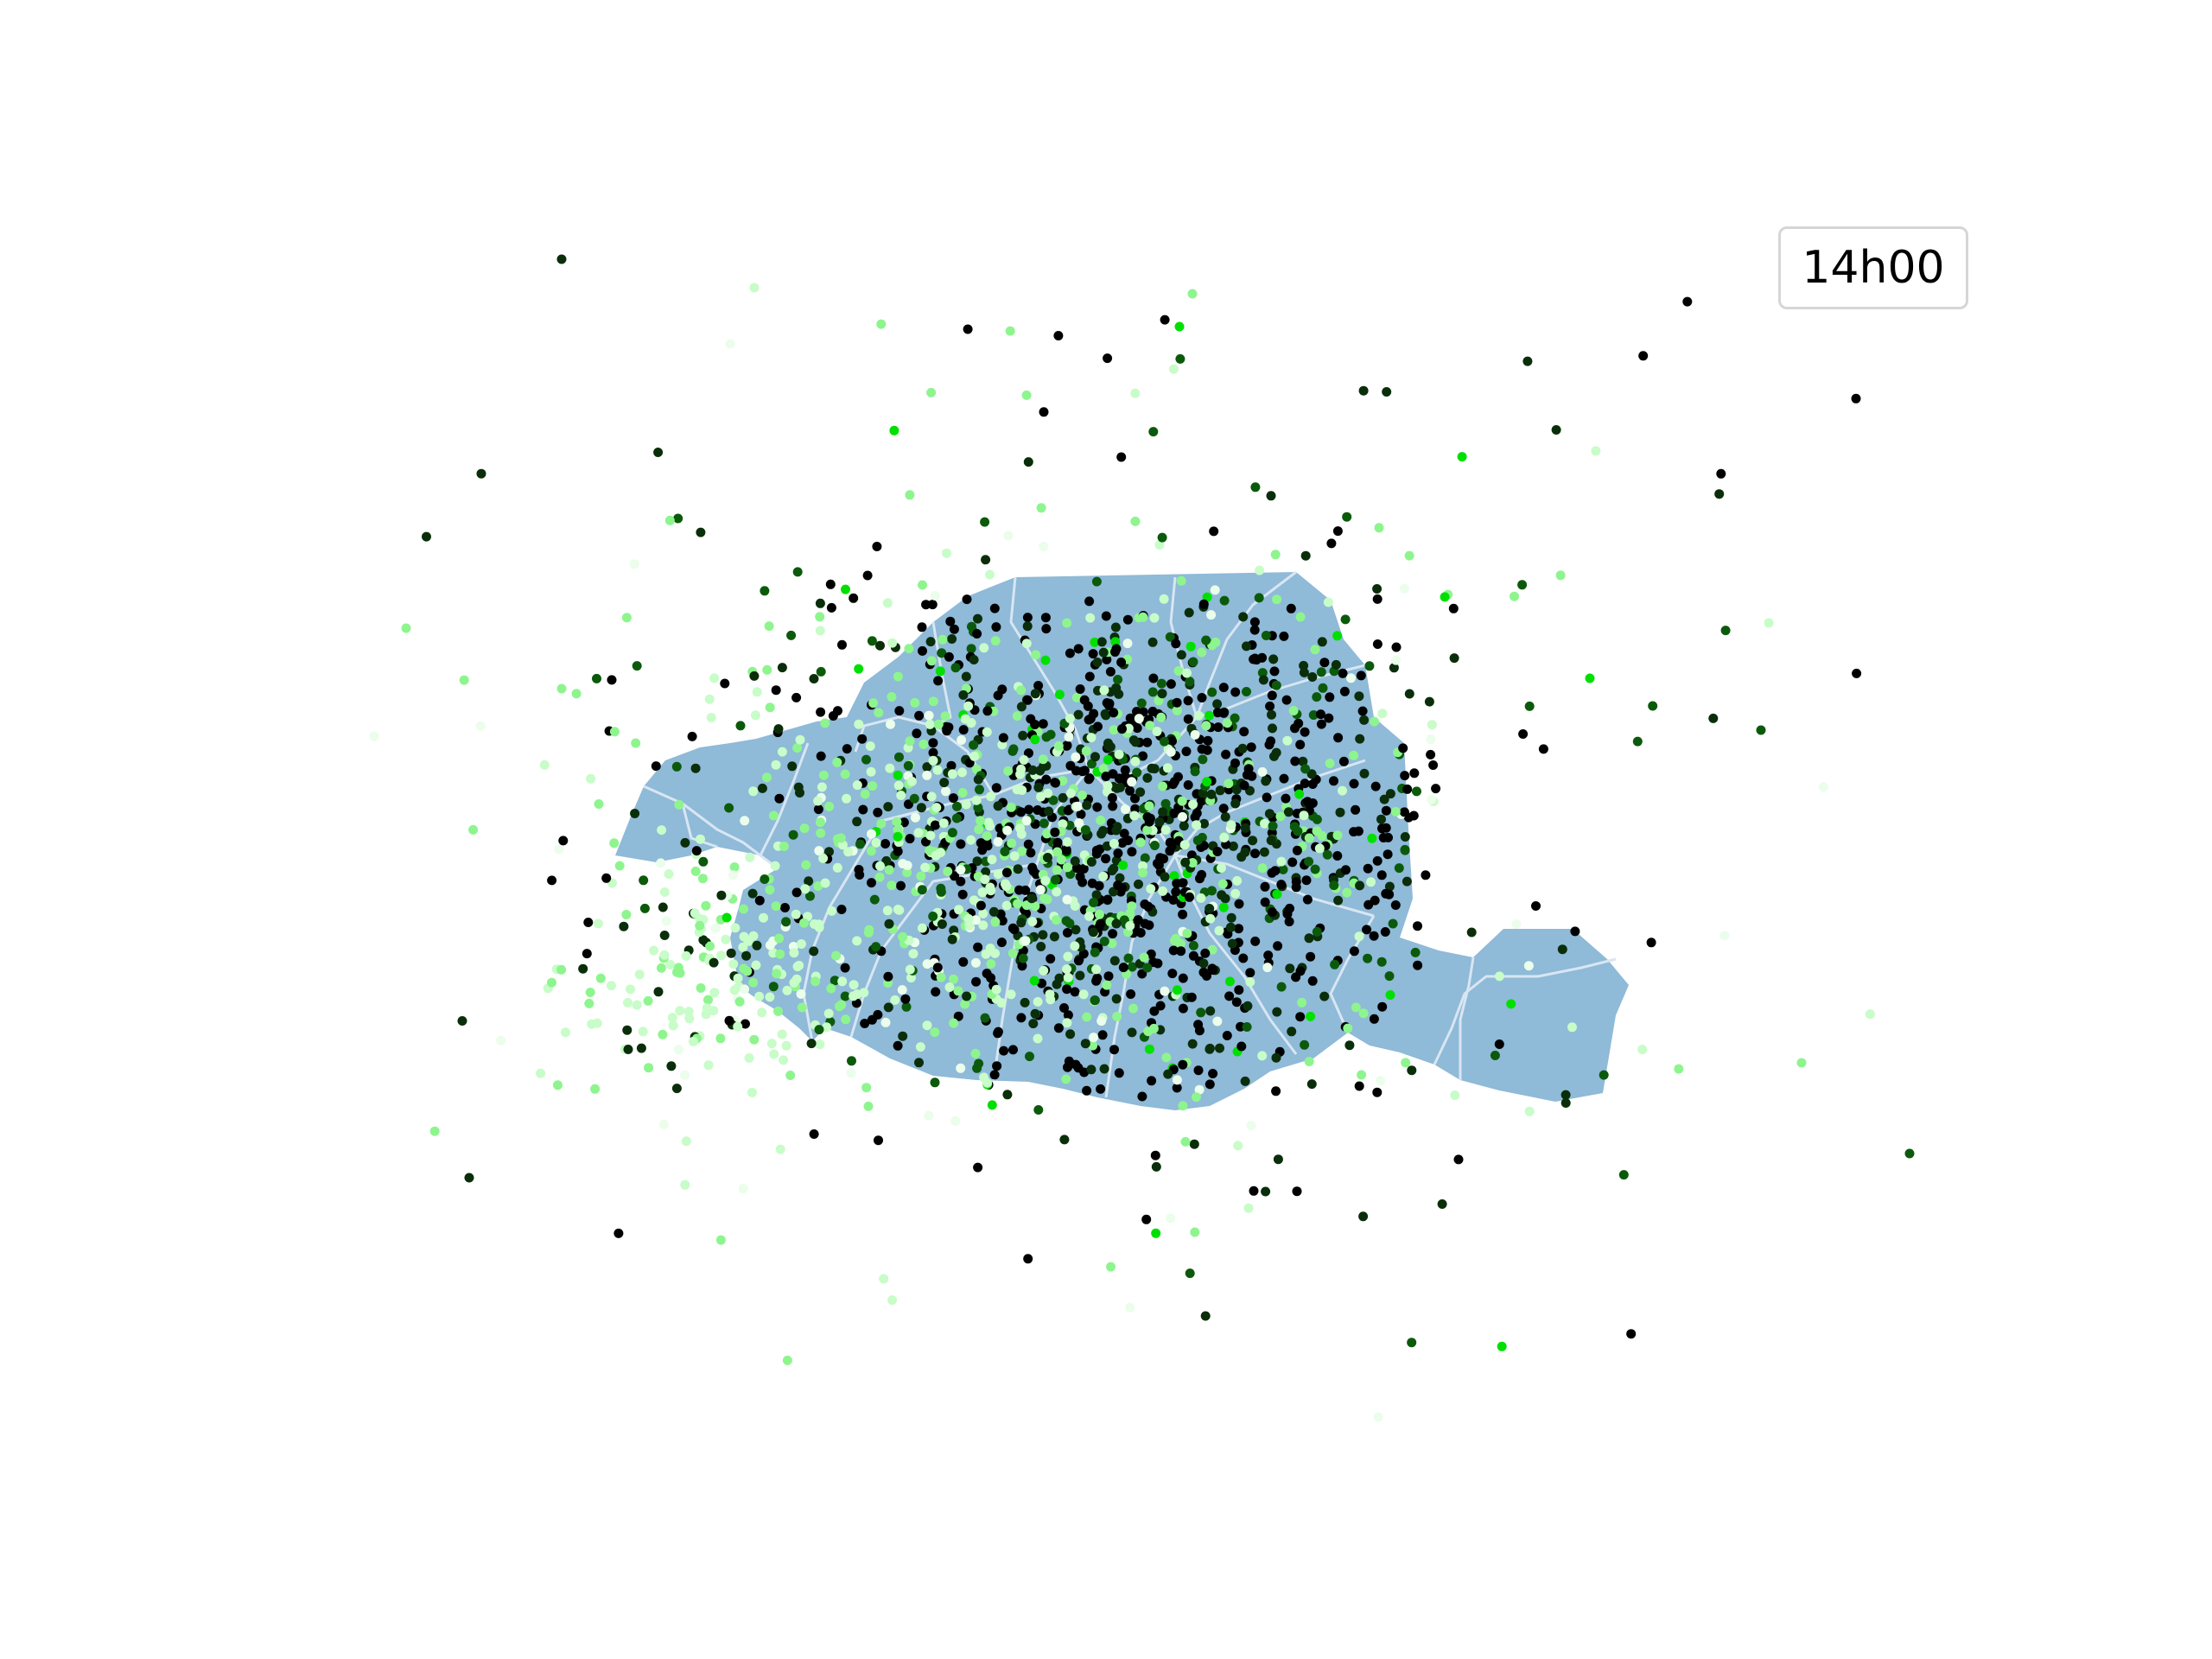  Describe the element at coordinates (1873, 268) in the screenshot. I see `time-label-text: 14h00` at that location.